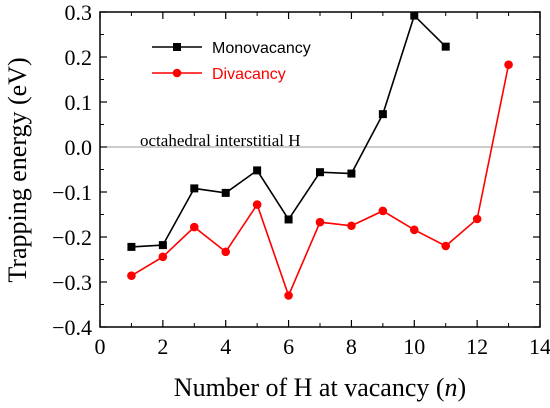 The width and height of the screenshot is (550, 408). I want to click on x-axis-title: Number of H at vacancy (n), so click(320, 387).